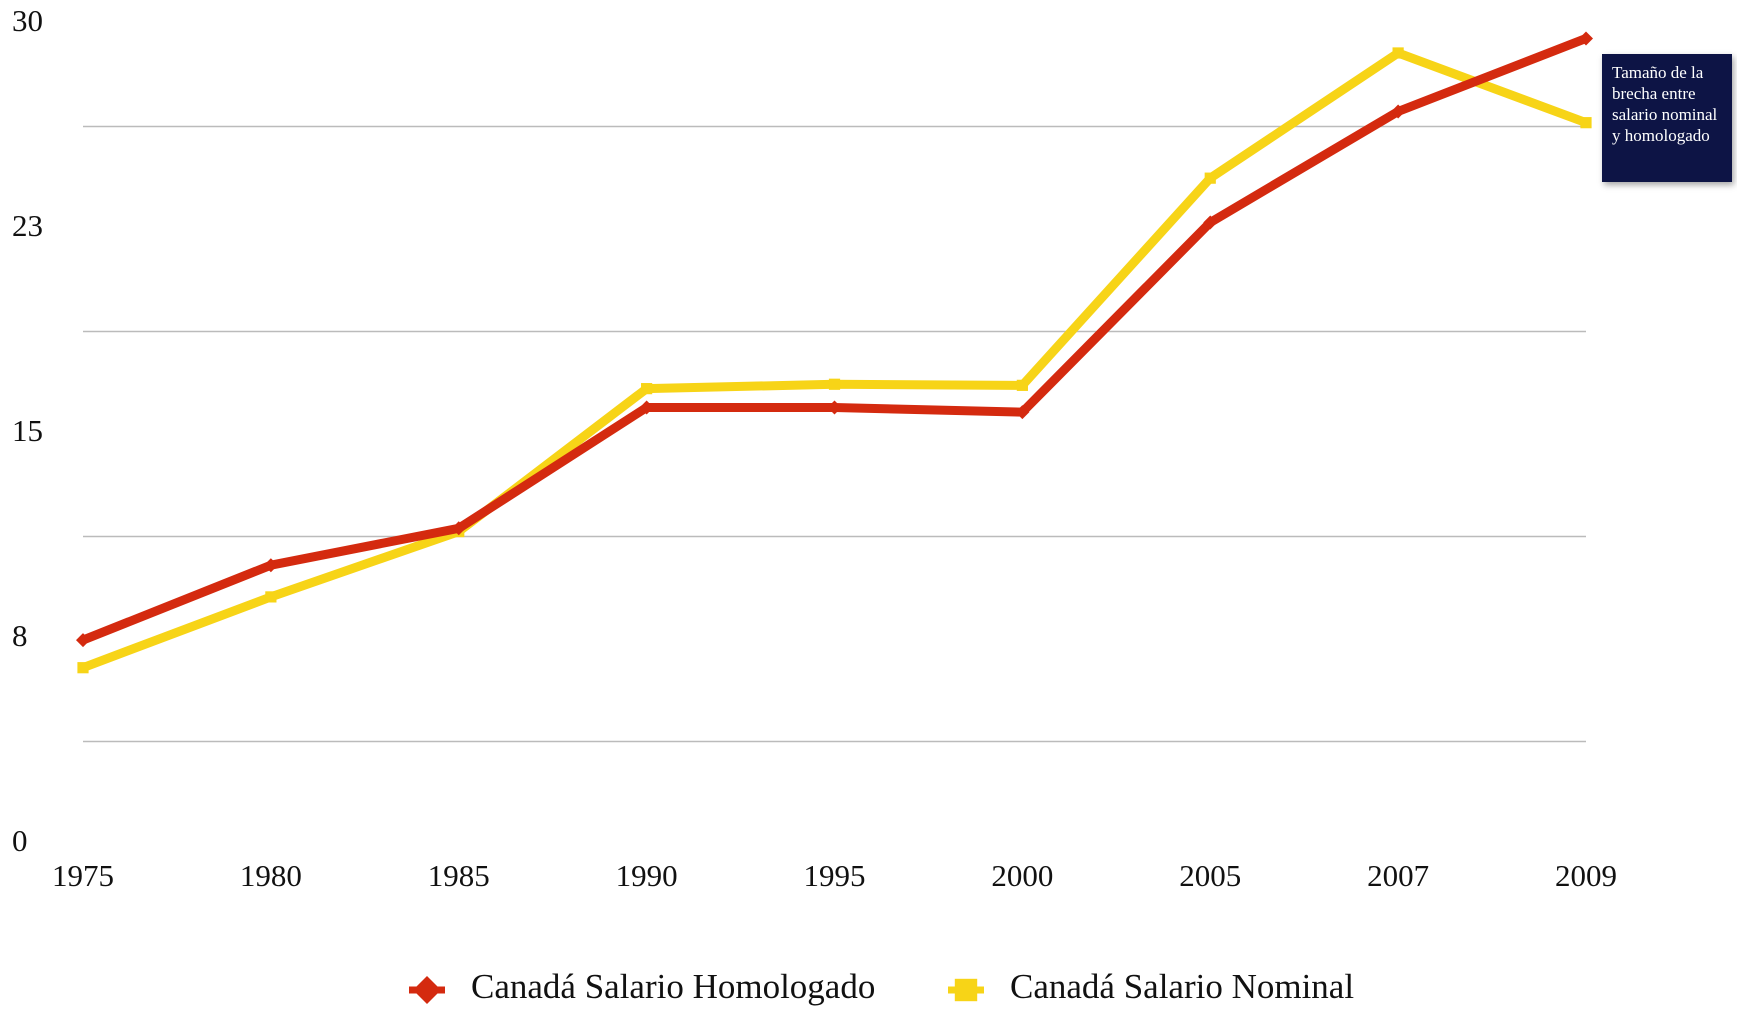 The width and height of the screenshot is (1737, 1012). Describe the element at coordinates (835, 875) in the screenshot. I see `x-tick-label: 1995` at that location.